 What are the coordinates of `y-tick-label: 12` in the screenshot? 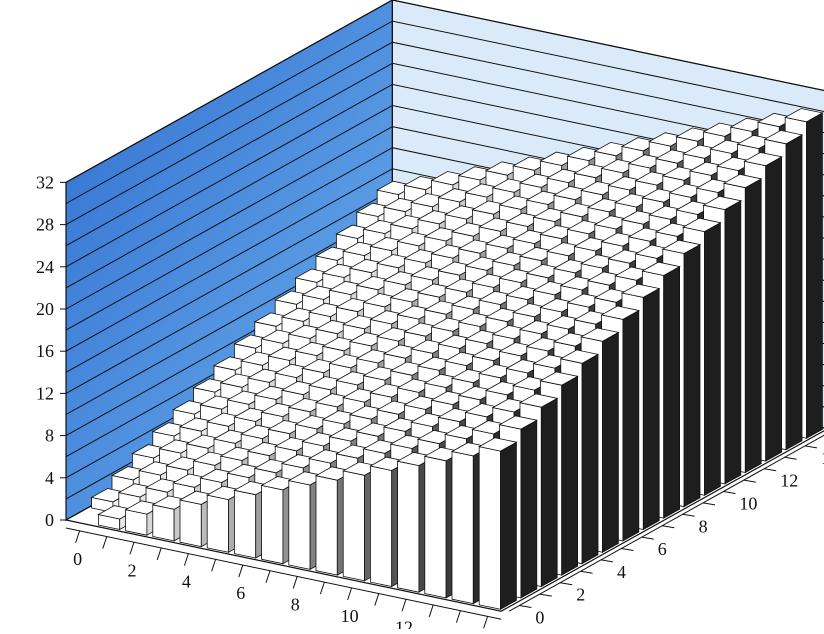 It's located at (789, 481).